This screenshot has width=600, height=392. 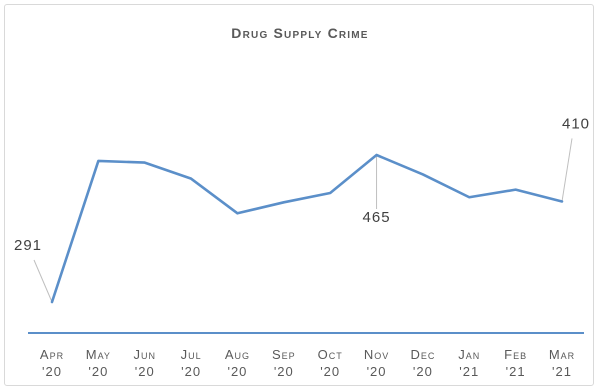 I want to click on data-label: 291, so click(x=28, y=245).